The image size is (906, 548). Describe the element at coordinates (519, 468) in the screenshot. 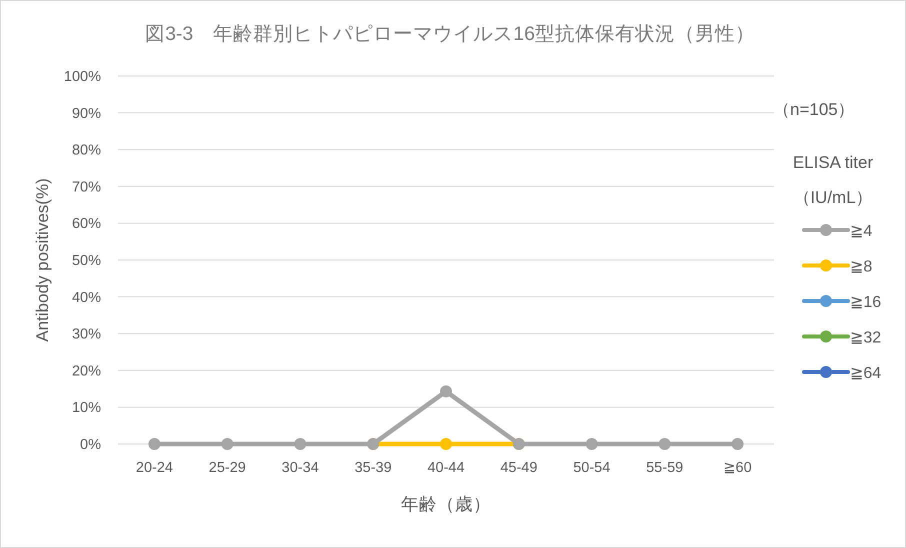

I see `xtick: 45-49` at that location.